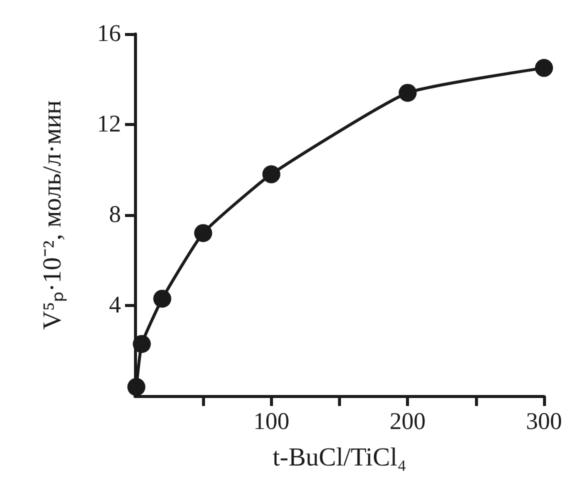 This screenshot has width=579, height=499. What do you see at coordinates (115, 305) in the screenshot?
I see `y-tick-label: 4` at bounding box center [115, 305].